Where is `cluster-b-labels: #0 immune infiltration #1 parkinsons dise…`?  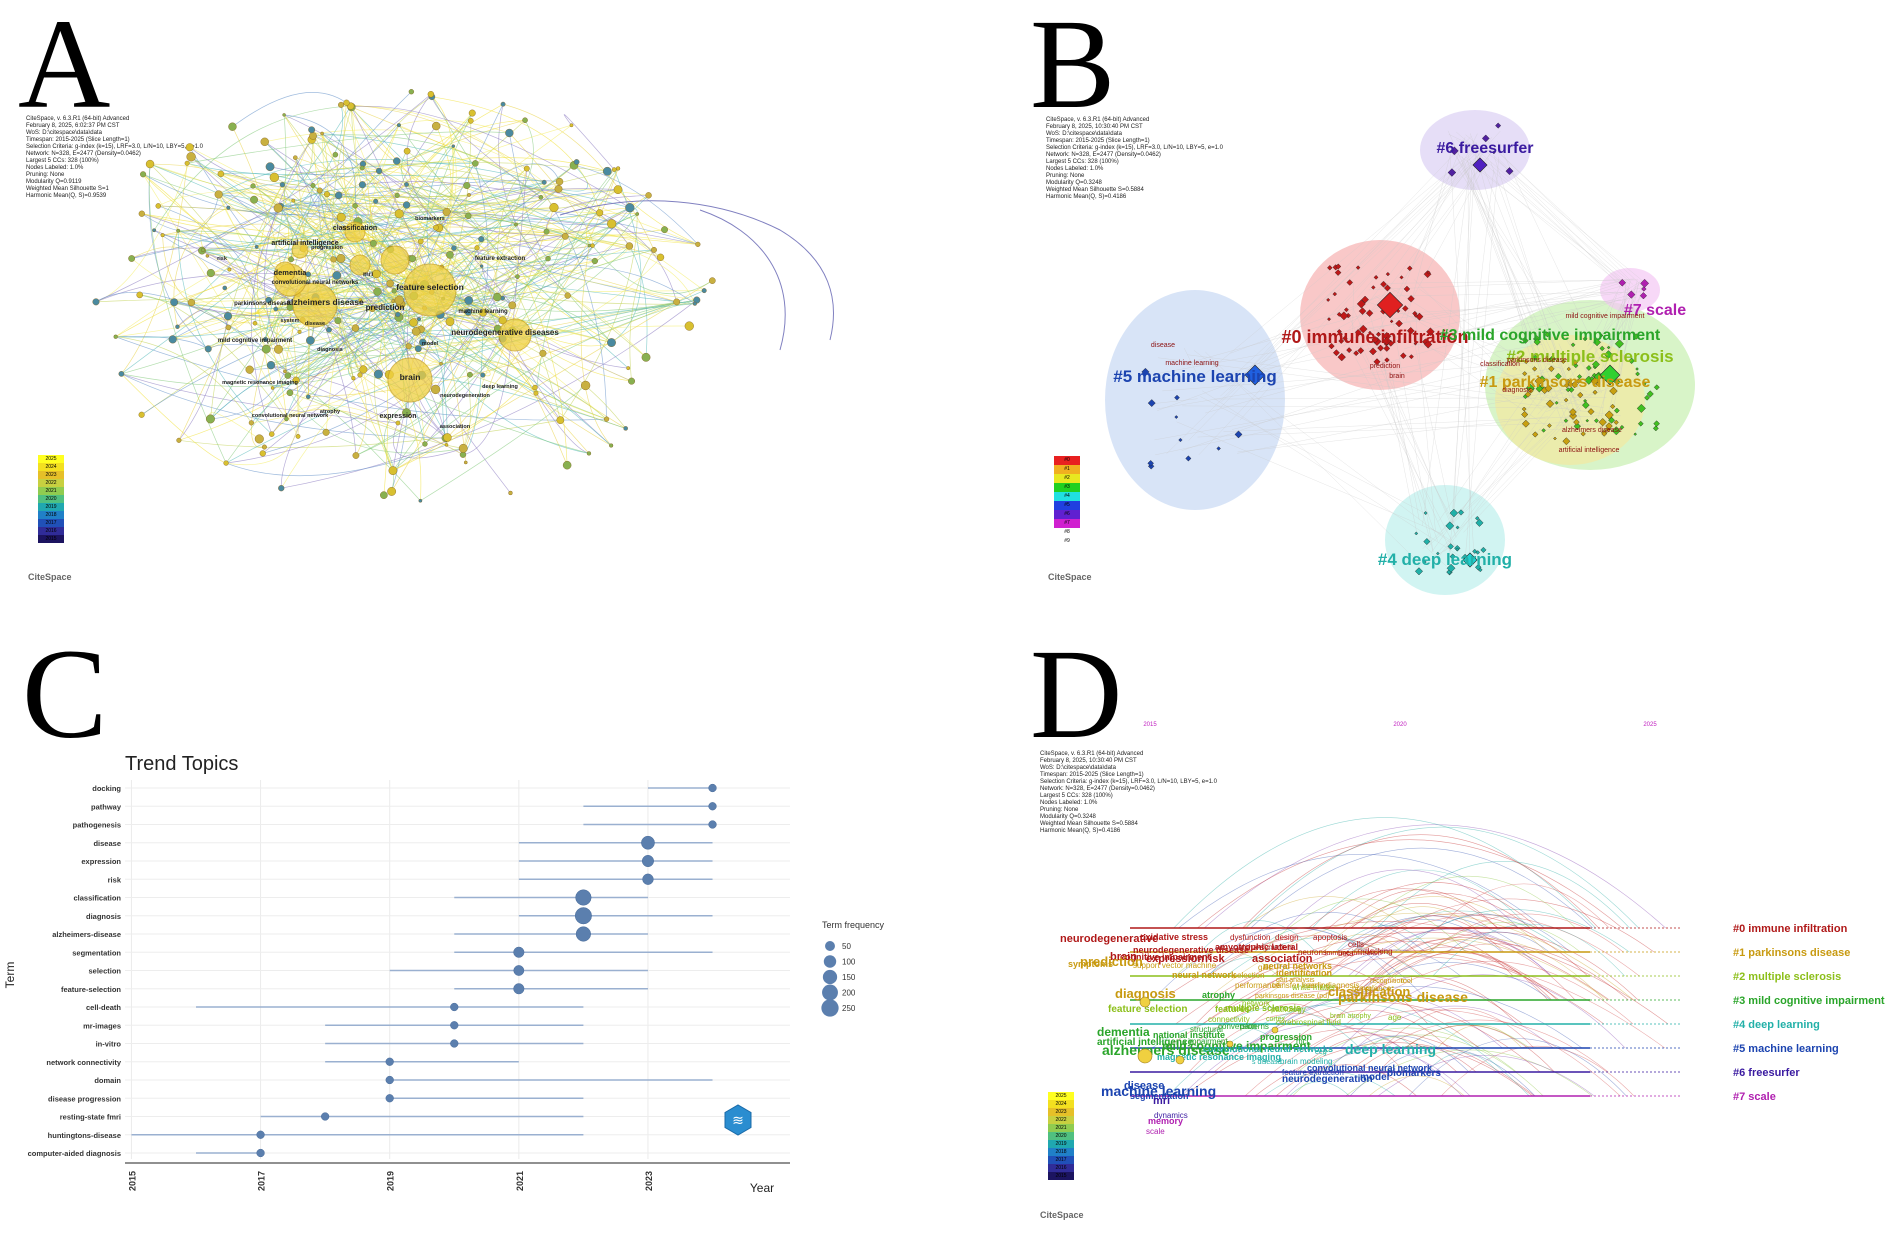
cluster-b-labels: #0 immune infiltration #1 parkinsons dise… is located at coordinates (1399, 354).